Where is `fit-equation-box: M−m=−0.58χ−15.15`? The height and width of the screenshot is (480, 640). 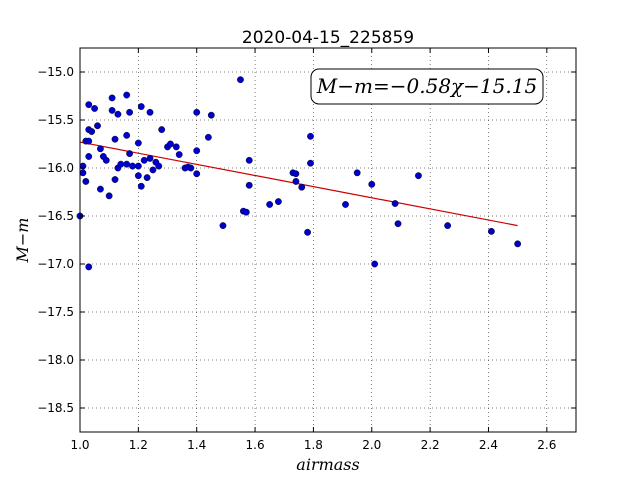
fit-equation-box: M−m=−0.58χ−15.15 is located at coordinates (427, 86).